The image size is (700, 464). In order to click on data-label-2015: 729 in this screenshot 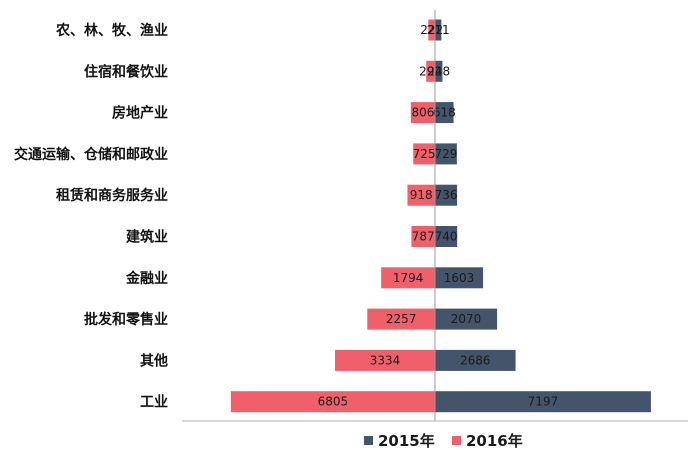, I will do `click(445, 154)`.